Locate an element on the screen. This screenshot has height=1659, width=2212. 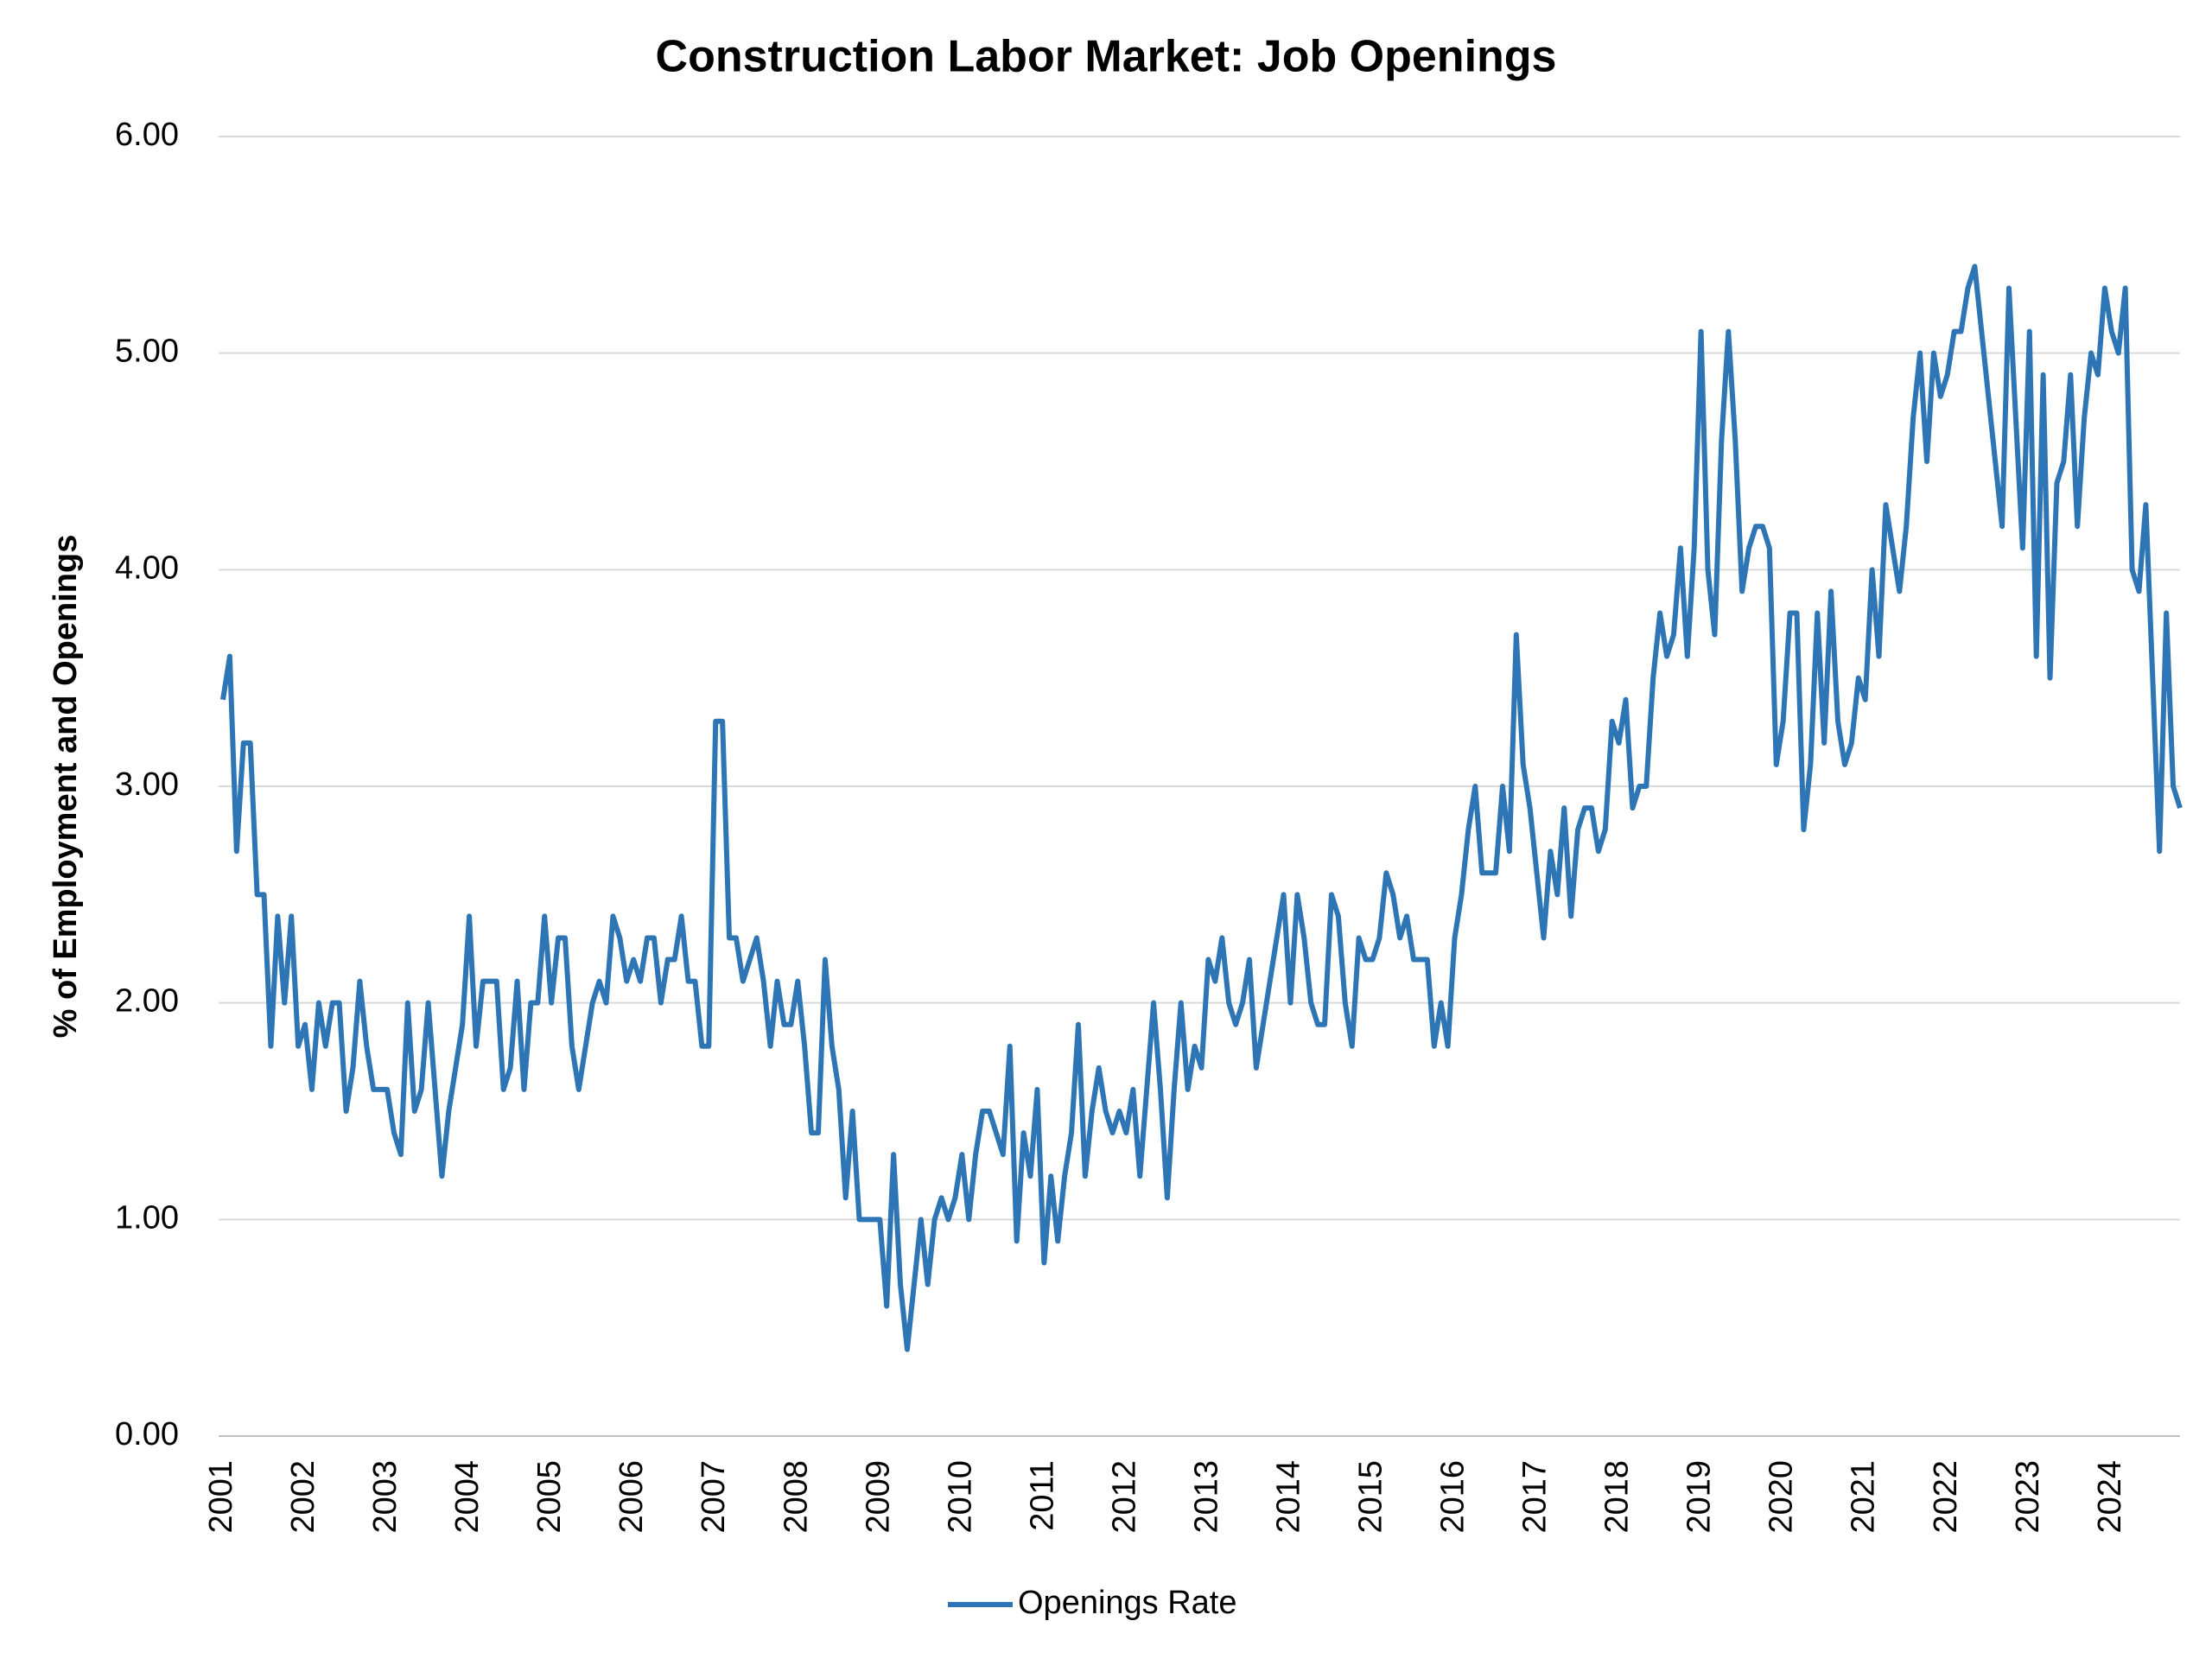
legend-label: Openings Rate is located at coordinates (1127, 1603).